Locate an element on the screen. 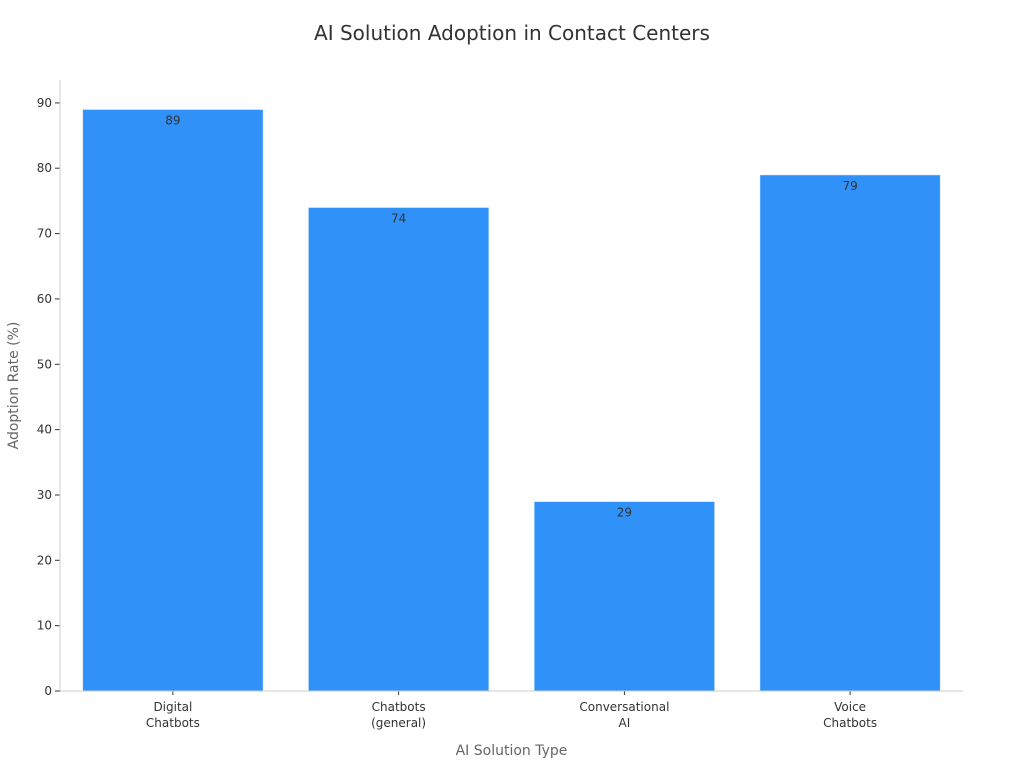 This screenshot has width=1024, height=768. y-tick-label-1: 10 is located at coordinates (44, 626).